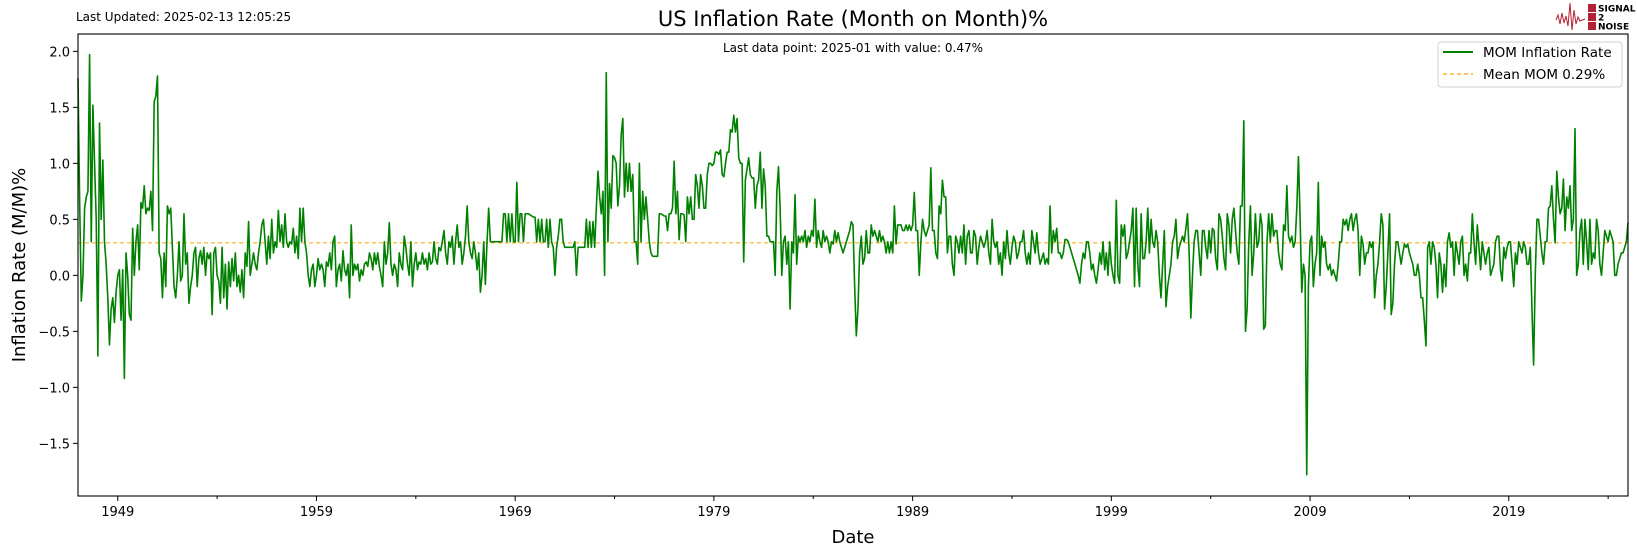 The image size is (1637, 554). What do you see at coordinates (1613, 28) in the screenshot?
I see `logo-text-noise: NOISE` at bounding box center [1613, 28].